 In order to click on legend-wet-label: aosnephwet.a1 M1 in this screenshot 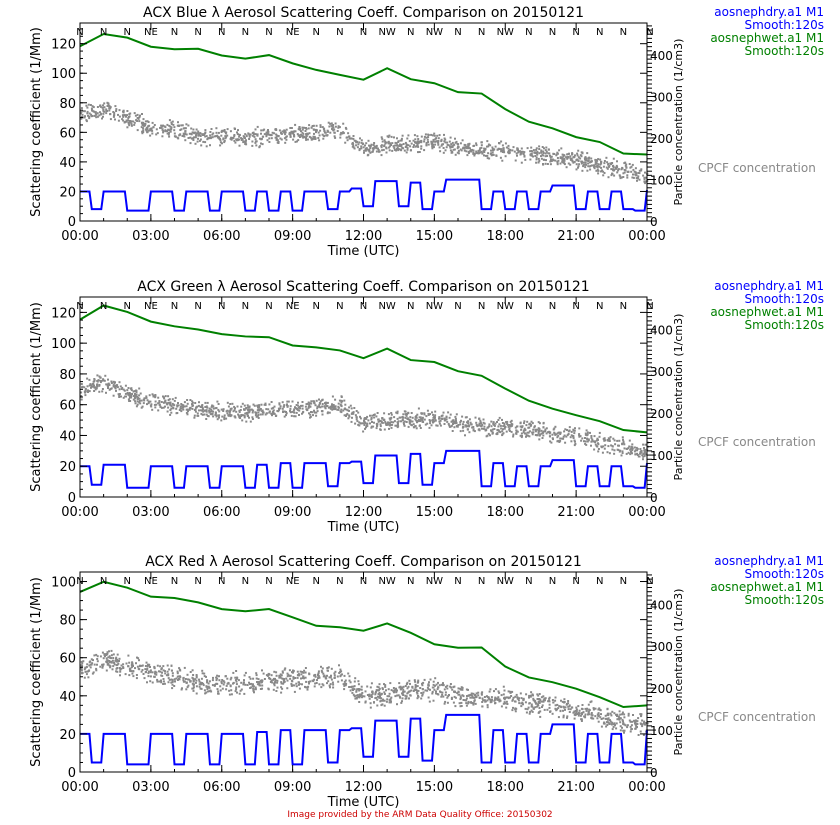, I will do `click(767, 587)`.